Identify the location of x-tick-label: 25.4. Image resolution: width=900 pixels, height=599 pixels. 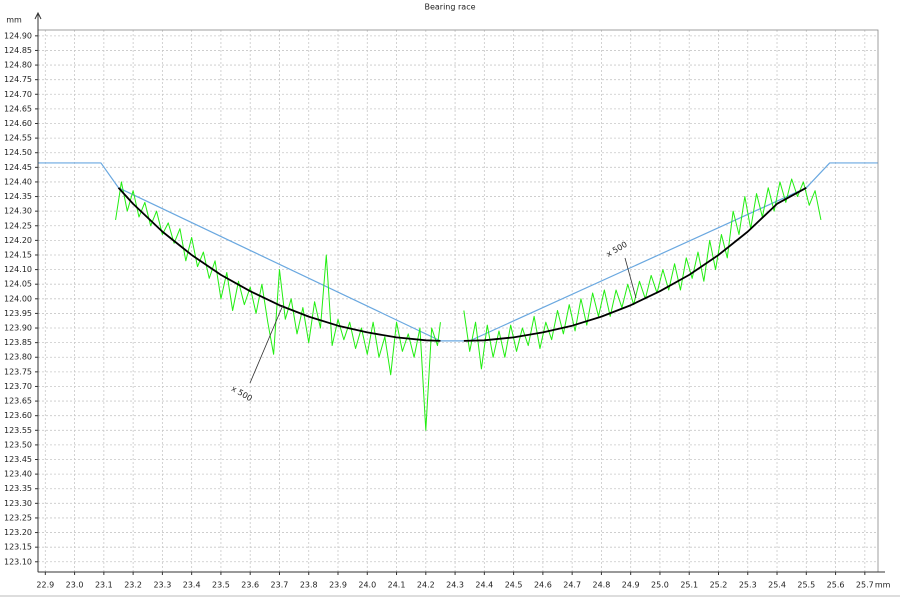
(777, 585).